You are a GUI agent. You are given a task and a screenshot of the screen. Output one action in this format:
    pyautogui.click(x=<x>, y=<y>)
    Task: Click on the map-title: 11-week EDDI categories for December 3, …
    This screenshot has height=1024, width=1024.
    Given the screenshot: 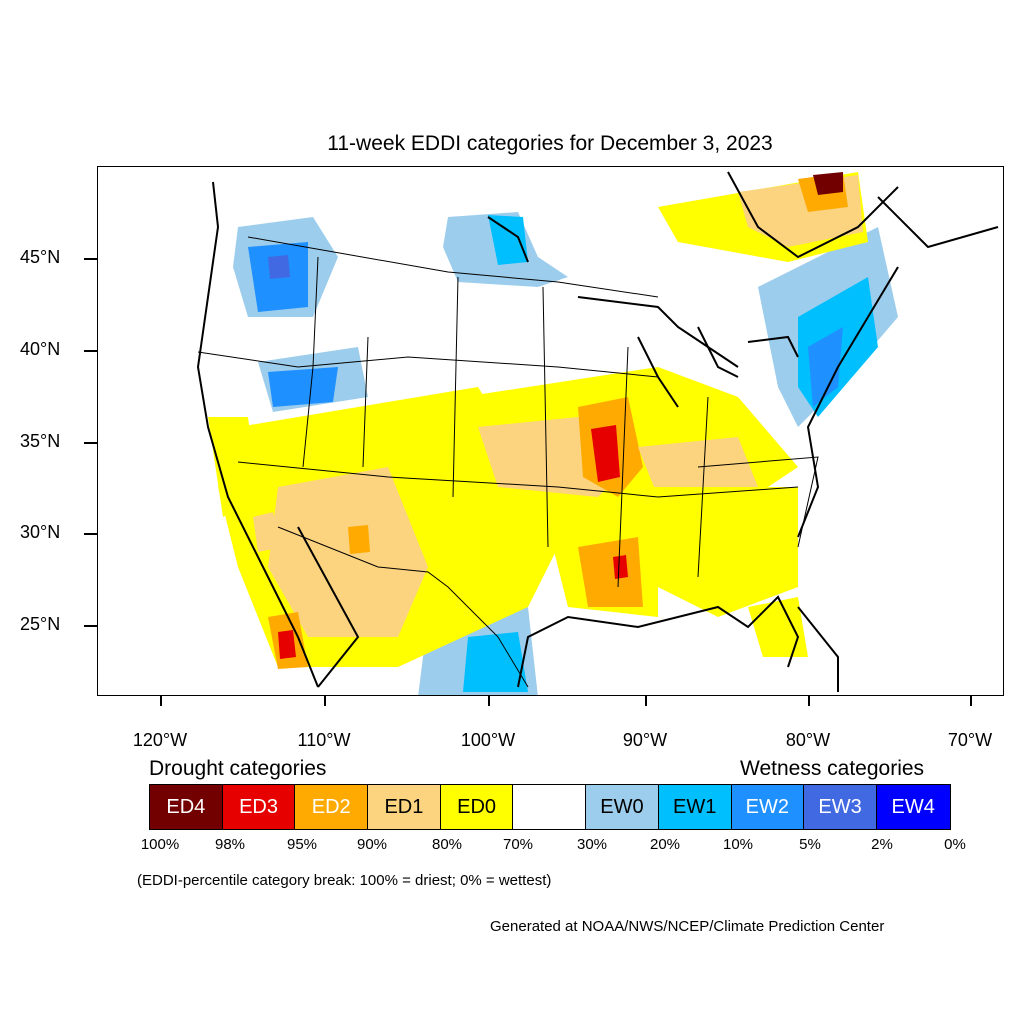 What is the action you would take?
    pyautogui.click(x=550, y=143)
    